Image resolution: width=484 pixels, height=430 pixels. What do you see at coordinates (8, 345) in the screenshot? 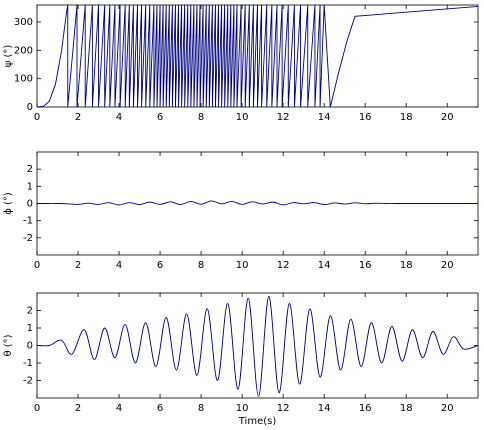
I see `y-axis-label: θ (°)` at bounding box center [8, 345].